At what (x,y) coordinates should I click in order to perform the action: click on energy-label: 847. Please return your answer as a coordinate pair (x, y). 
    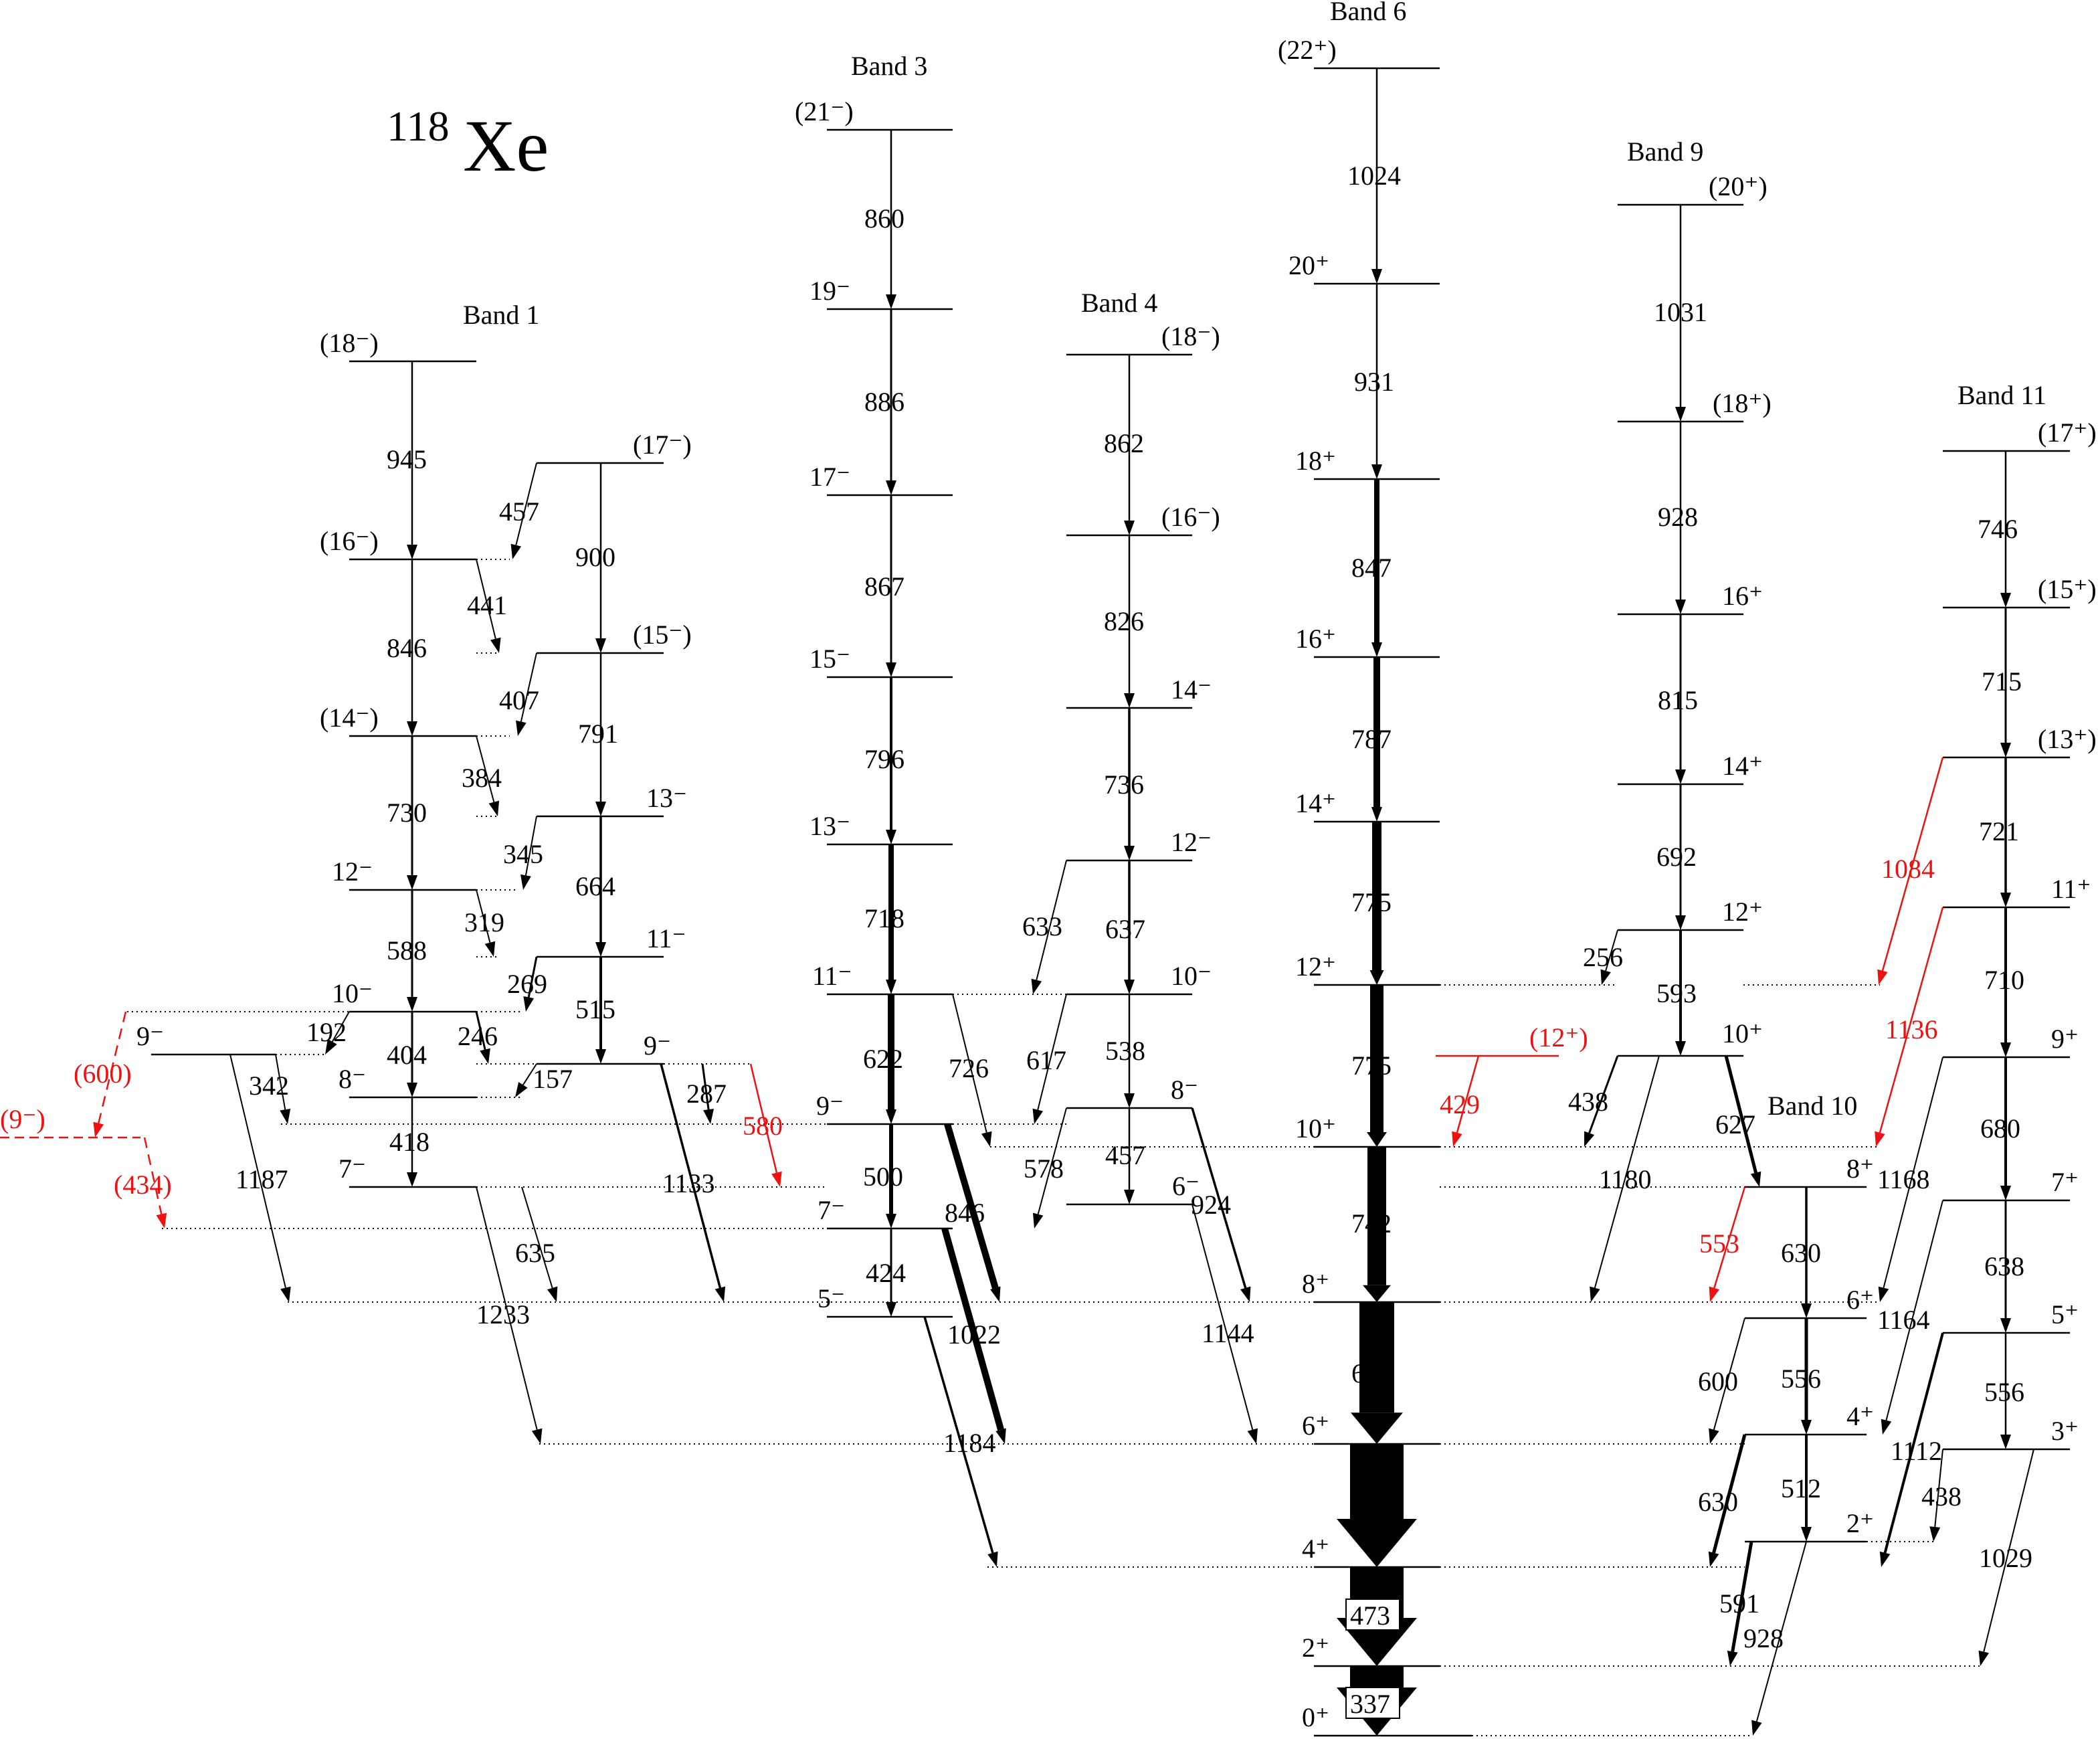
    Looking at the image, I should click on (1371, 568).